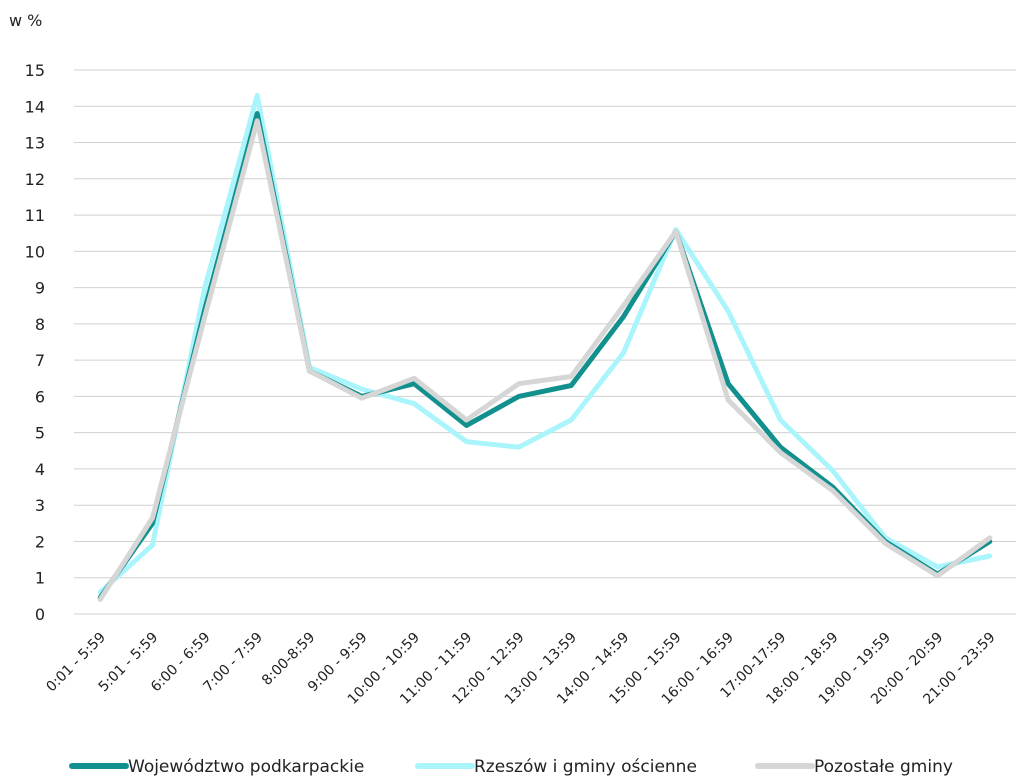 The height and width of the screenshot is (783, 1018). What do you see at coordinates (35, 106) in the screenshot?
I see `y-tick-label: 14` at bounding box center [35, 106].